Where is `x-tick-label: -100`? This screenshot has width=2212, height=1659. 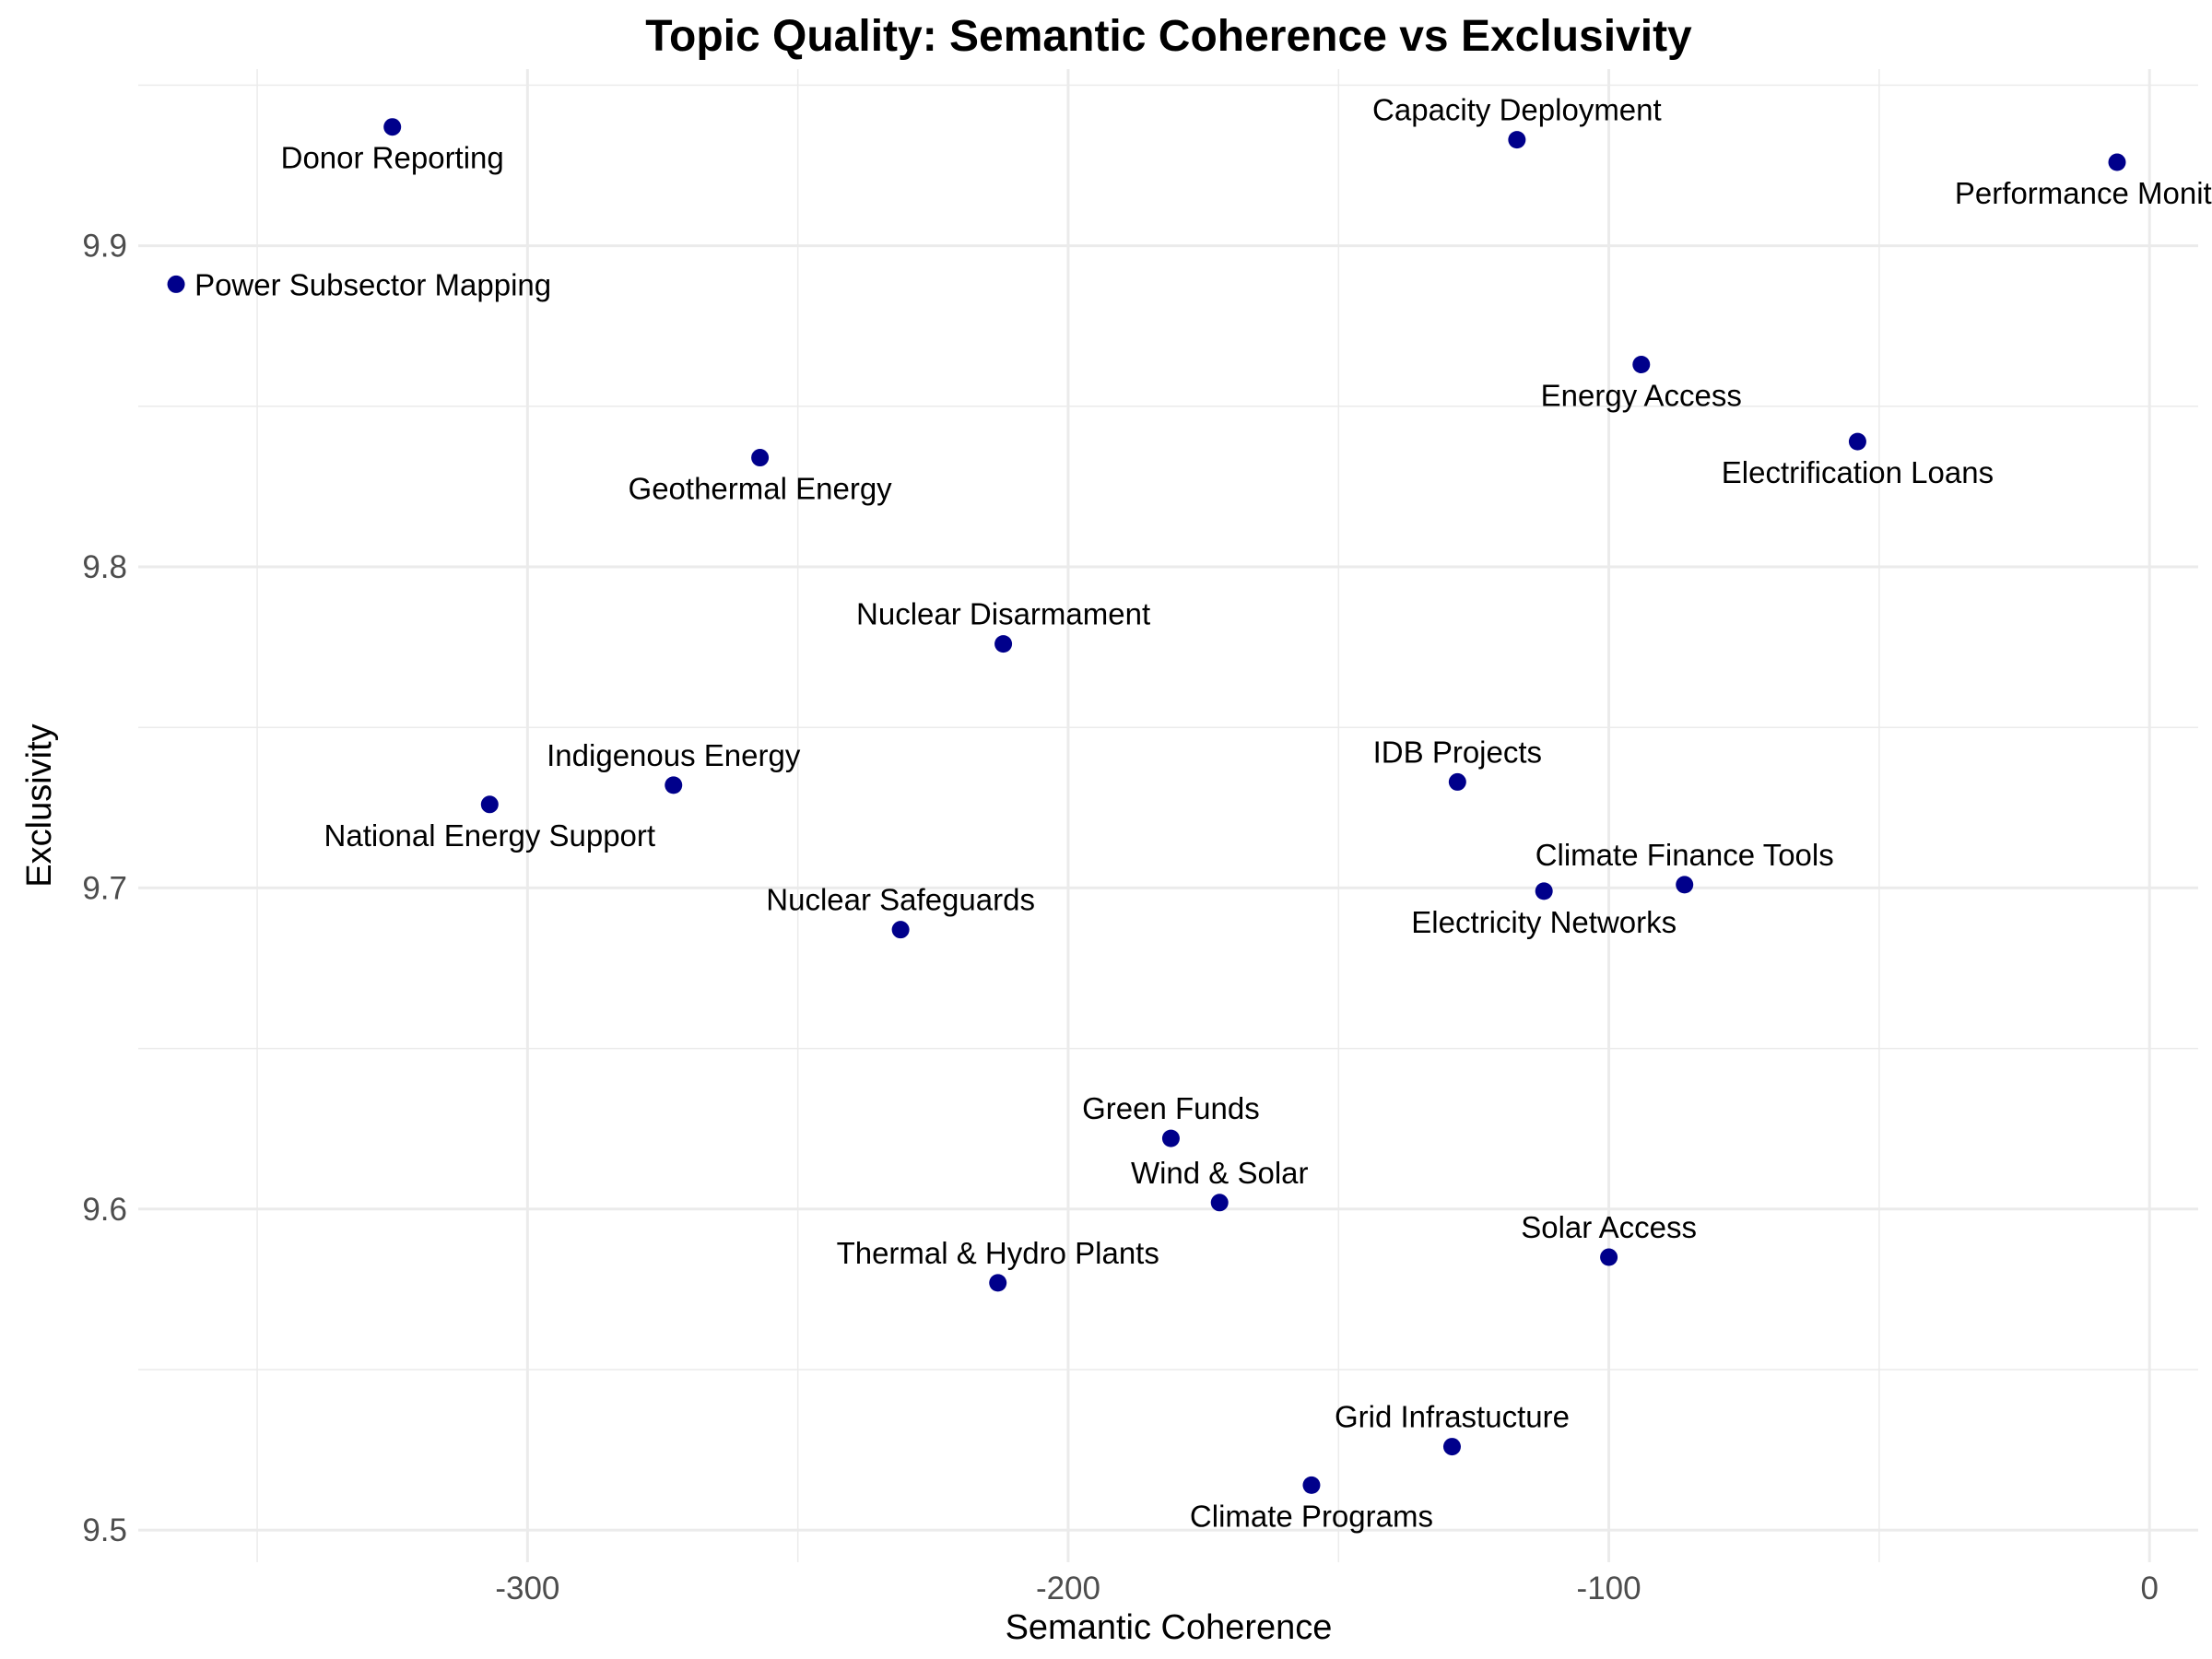
x-tick-label: -100 is located at coordinates (1609, 1588).